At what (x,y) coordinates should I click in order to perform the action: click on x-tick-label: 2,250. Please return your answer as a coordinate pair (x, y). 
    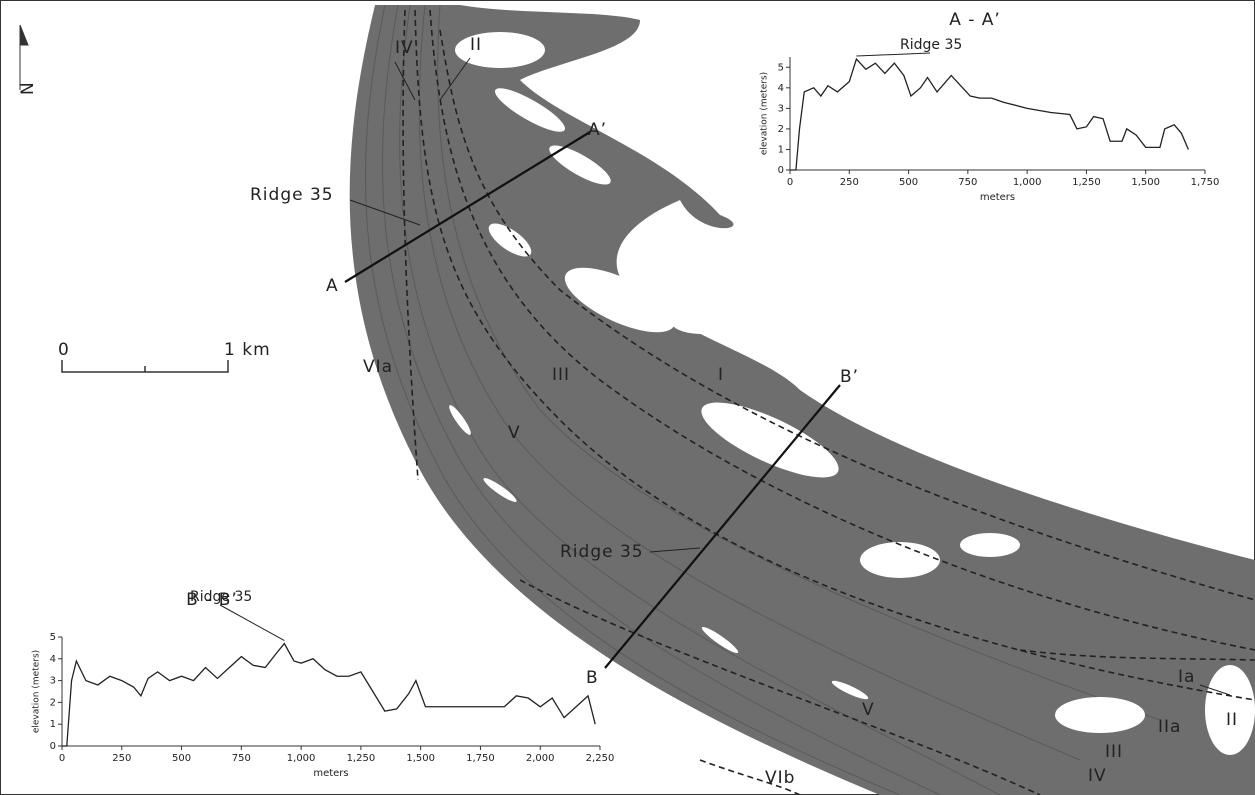
    Looking at the image, I should click on (600, 758).